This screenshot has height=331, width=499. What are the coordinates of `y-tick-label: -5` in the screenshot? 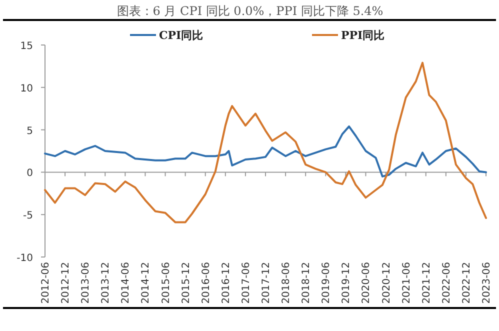 It's located at (28, 216).